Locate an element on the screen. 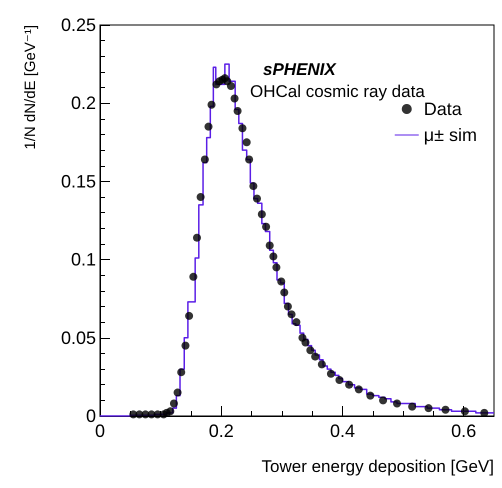 The height and width of the screenshot is (488, 502). text: OHCal cosmic ray data is located at coordinates (338, 91).